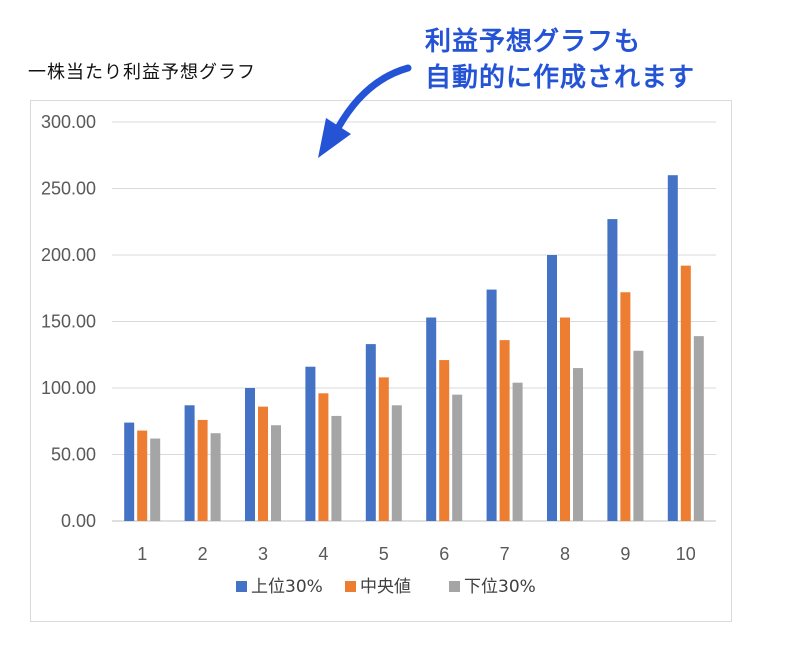 The image size is (806, 648). I want to click on y-tick-label: 0.00, so click(78, 521).